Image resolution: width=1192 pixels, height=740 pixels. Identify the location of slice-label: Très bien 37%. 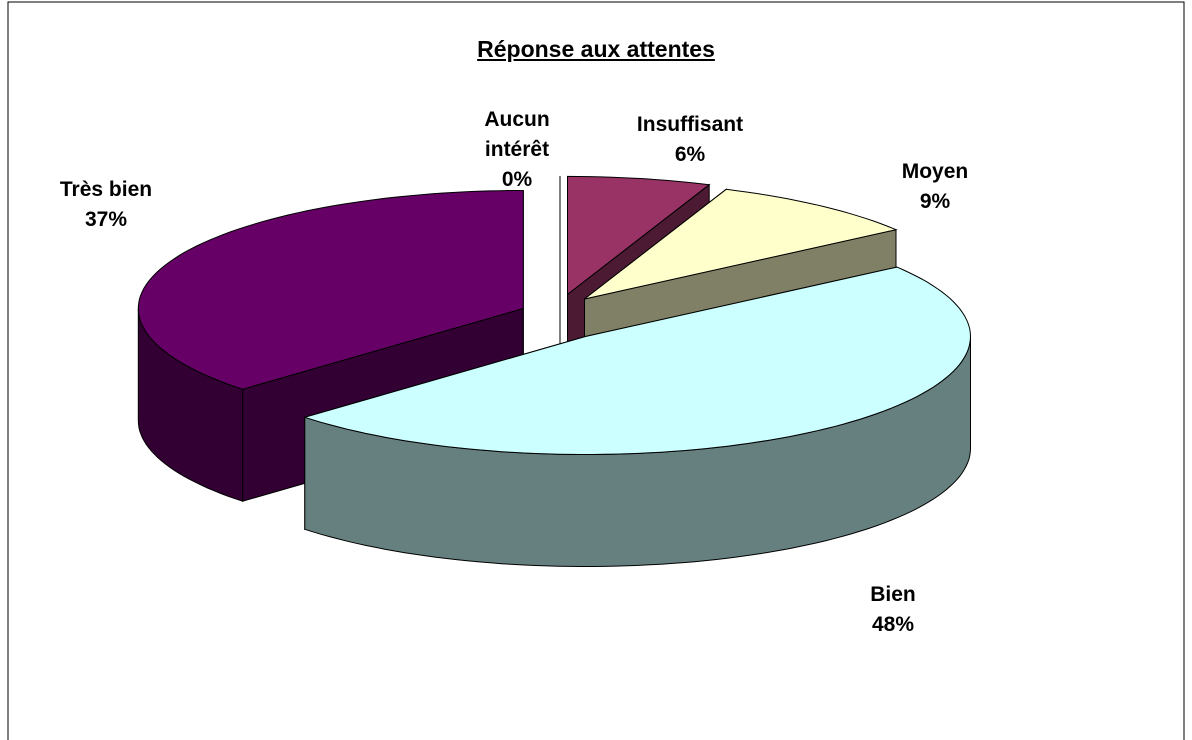
(106, 205).